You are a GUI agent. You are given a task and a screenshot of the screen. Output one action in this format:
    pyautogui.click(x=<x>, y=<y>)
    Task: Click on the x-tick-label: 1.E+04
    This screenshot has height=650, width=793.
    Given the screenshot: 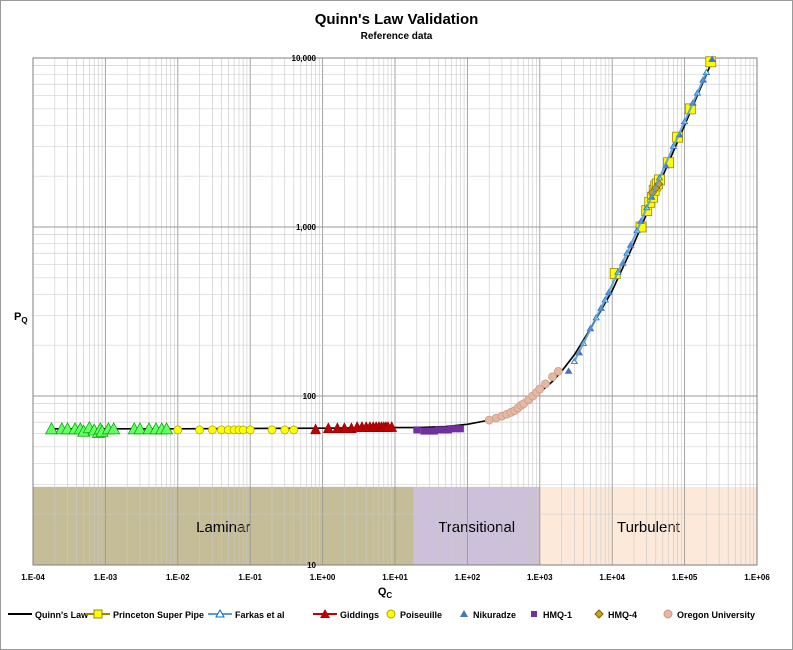 What is the action you would take?
    pyautogui.click(x=612, y=577)
    